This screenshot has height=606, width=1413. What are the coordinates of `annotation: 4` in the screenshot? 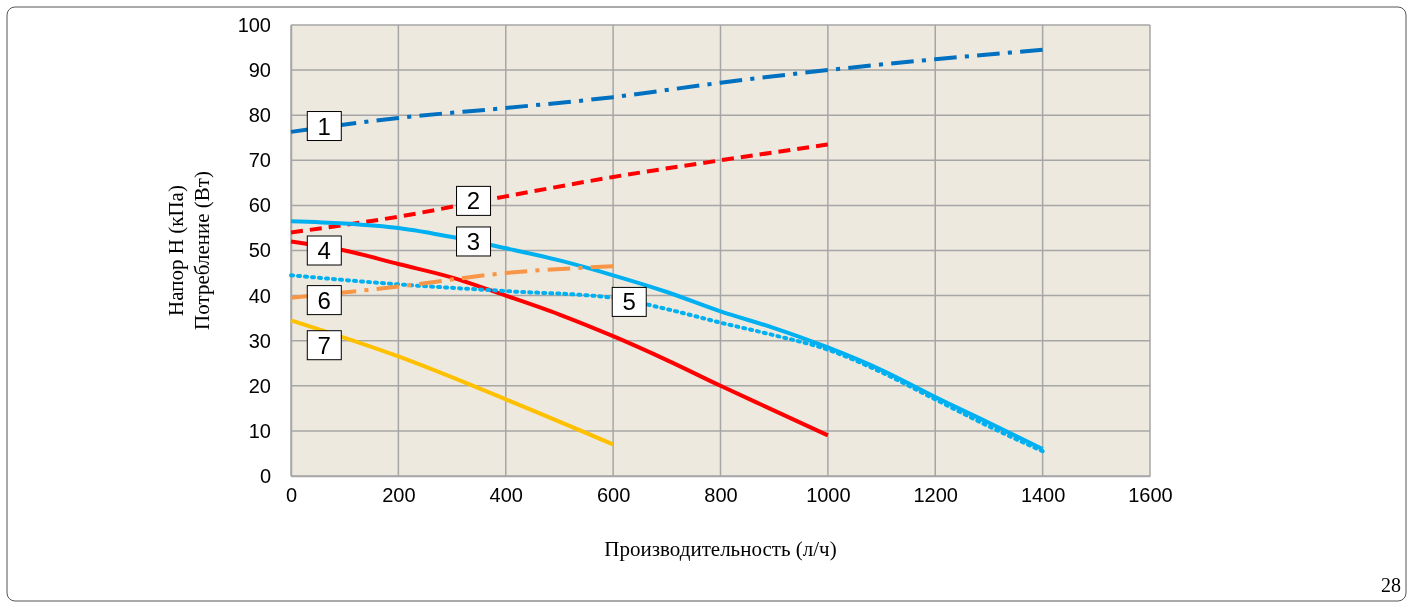 It's located at (324, 250).